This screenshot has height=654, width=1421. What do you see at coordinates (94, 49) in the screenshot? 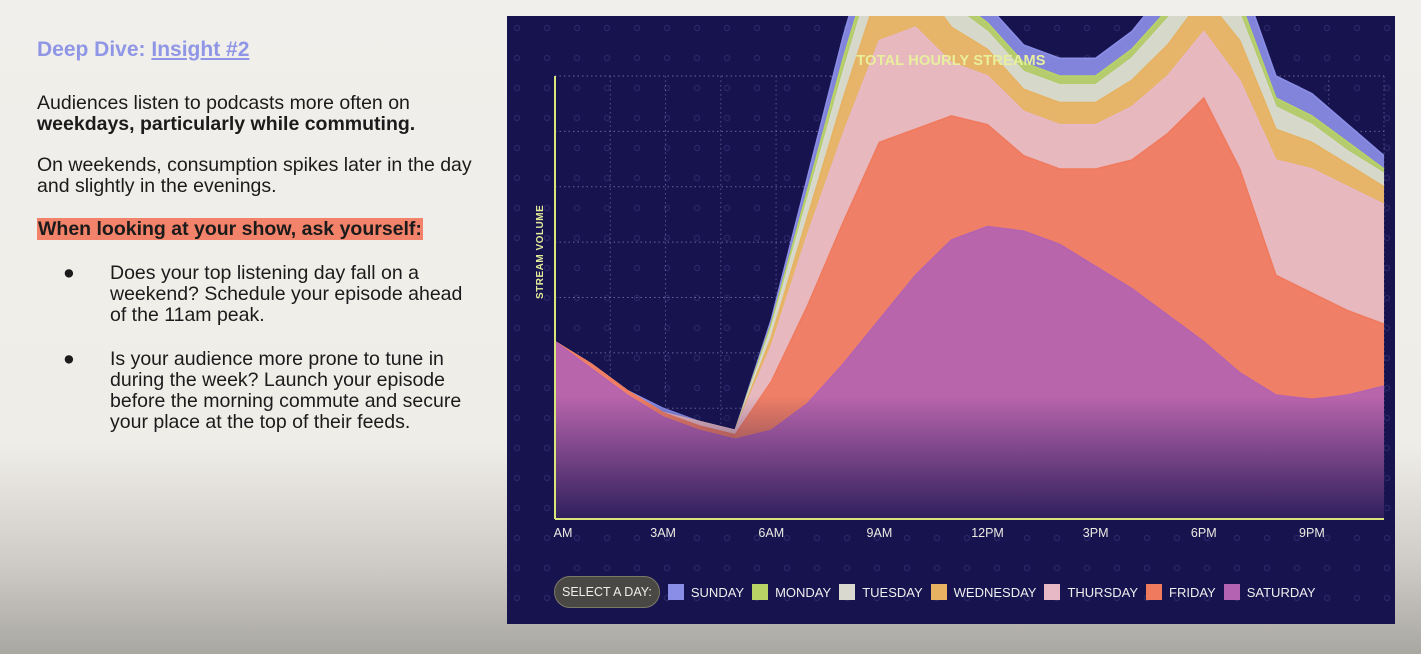
I see `title-prefix: Deep Dive:` at bounding box center [94, 49].